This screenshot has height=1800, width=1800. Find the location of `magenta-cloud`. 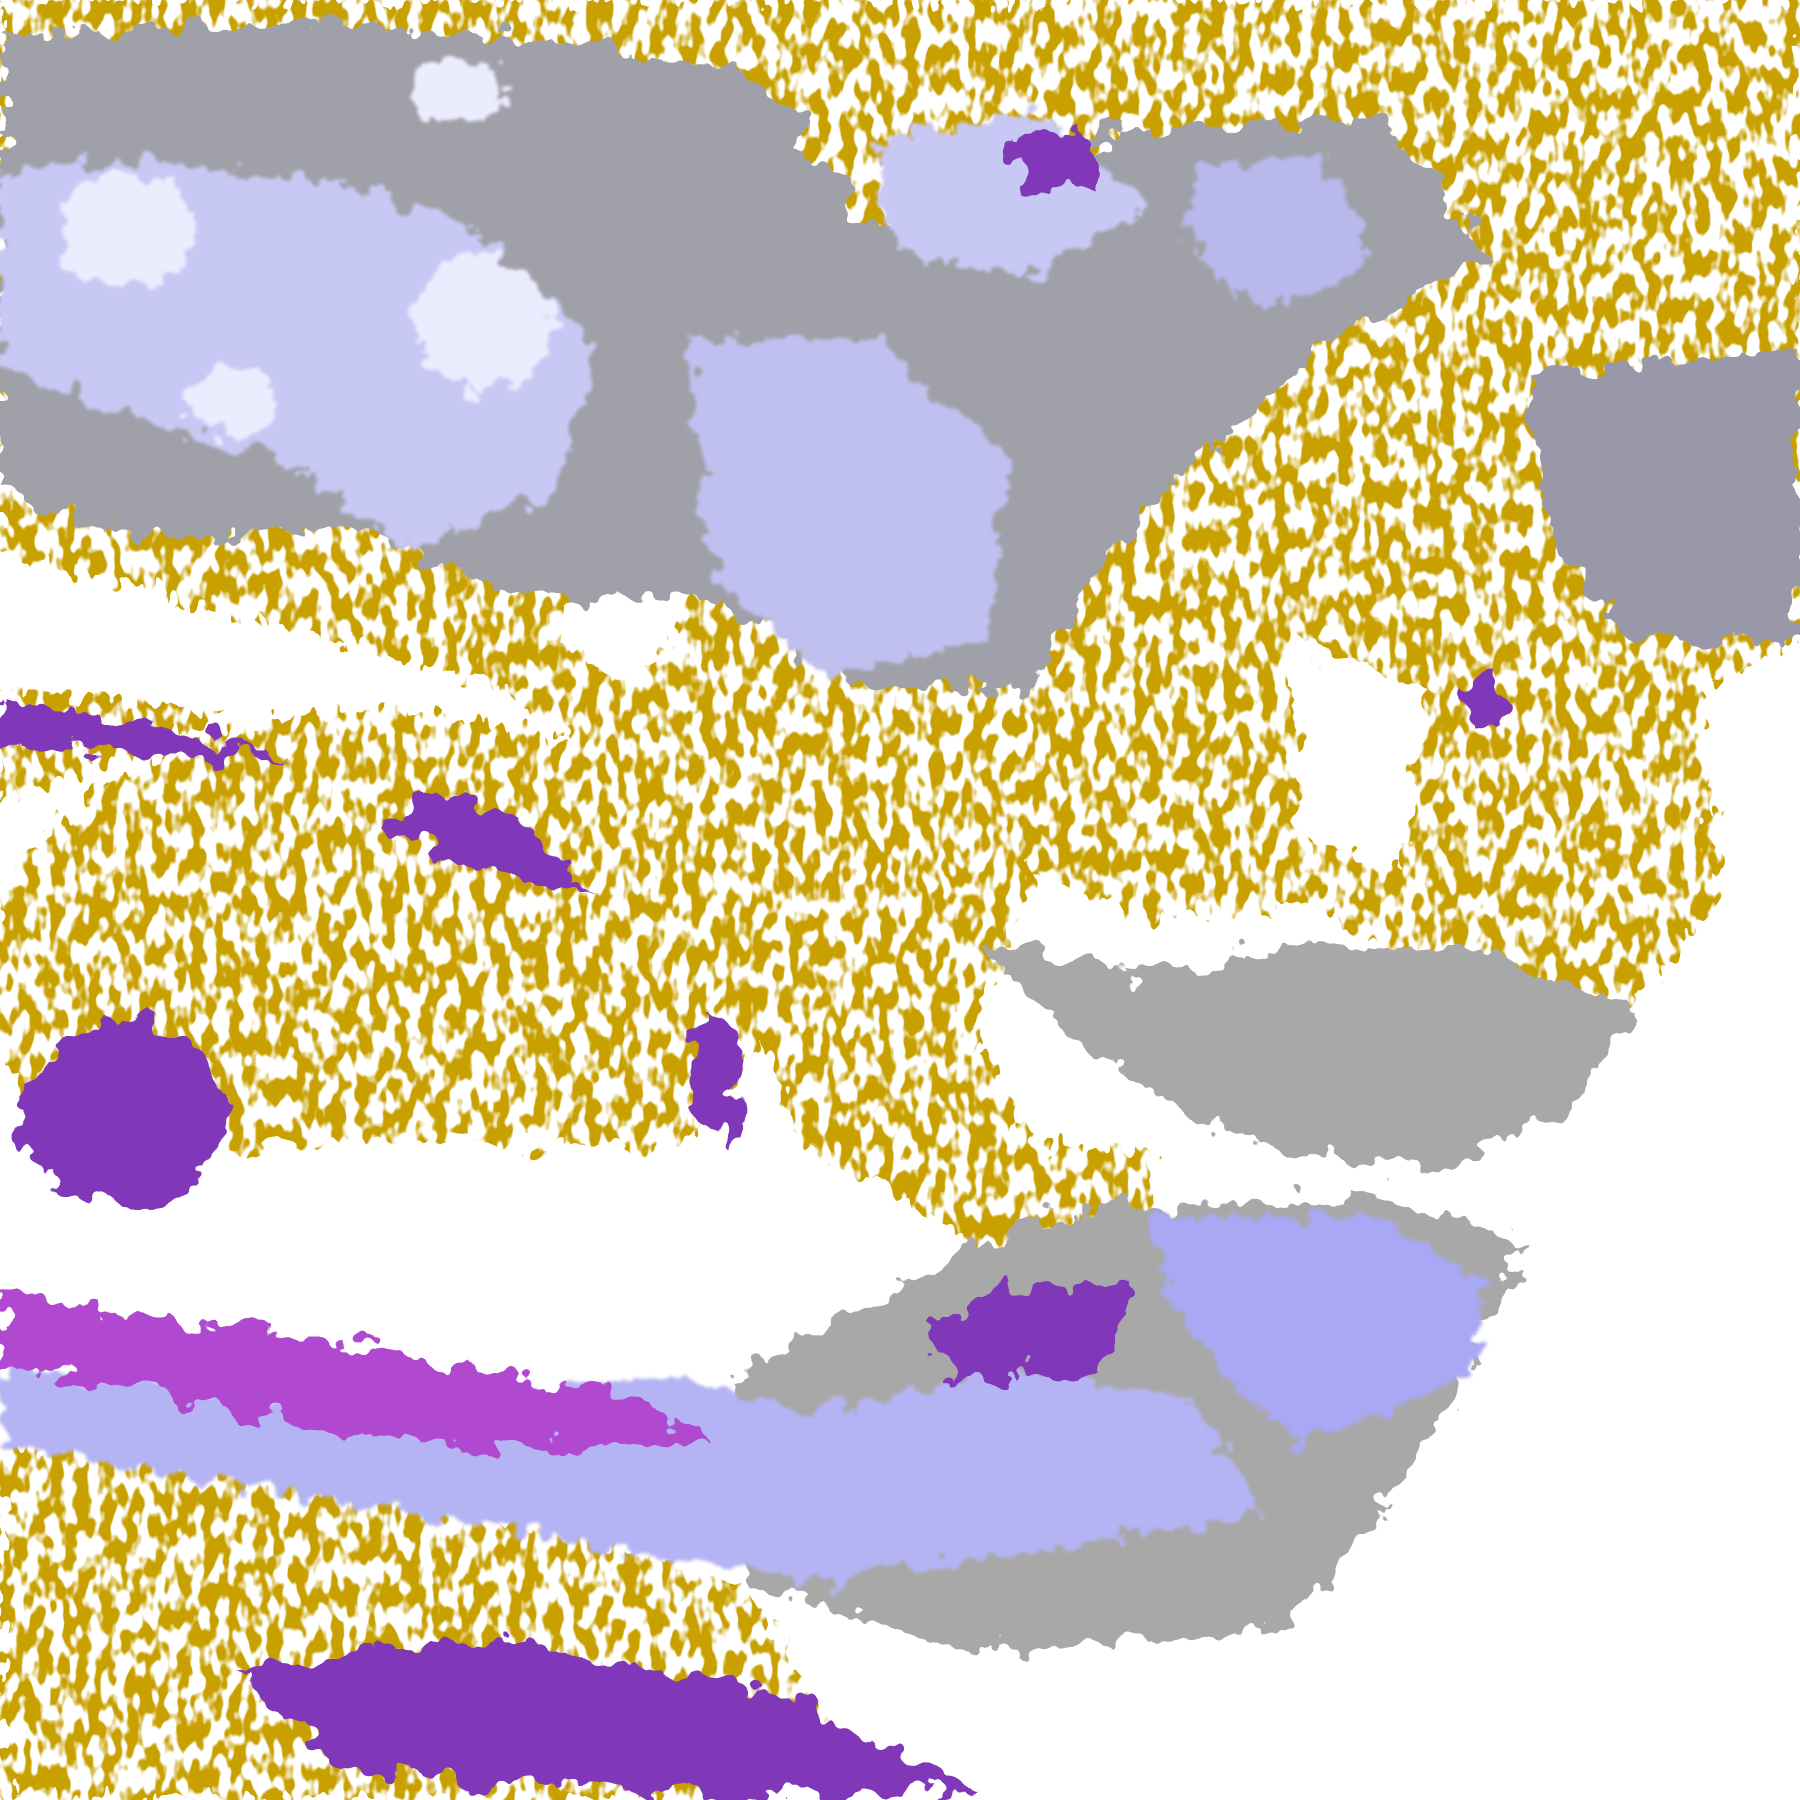

magenta-cloud is located at coordinates (356, 1372).